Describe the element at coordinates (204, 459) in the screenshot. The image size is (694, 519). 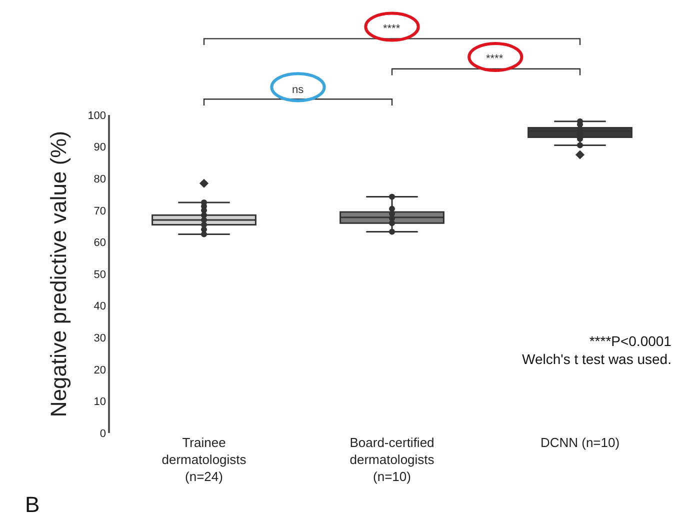
I see `x-tick-label: Trainee dermatologists (n=24)` at that location.